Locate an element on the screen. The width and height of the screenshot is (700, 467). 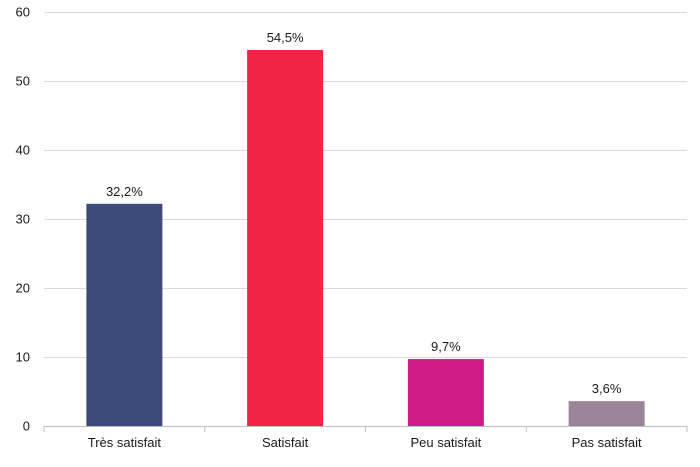
category-label: Très satisfait is located at coordinates (125, 442).